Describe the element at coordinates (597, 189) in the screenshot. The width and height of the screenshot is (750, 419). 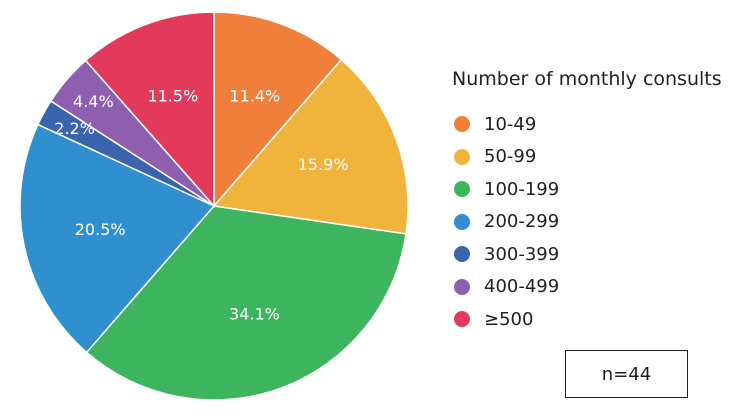
I see `legend-item: 100-199` at that location.